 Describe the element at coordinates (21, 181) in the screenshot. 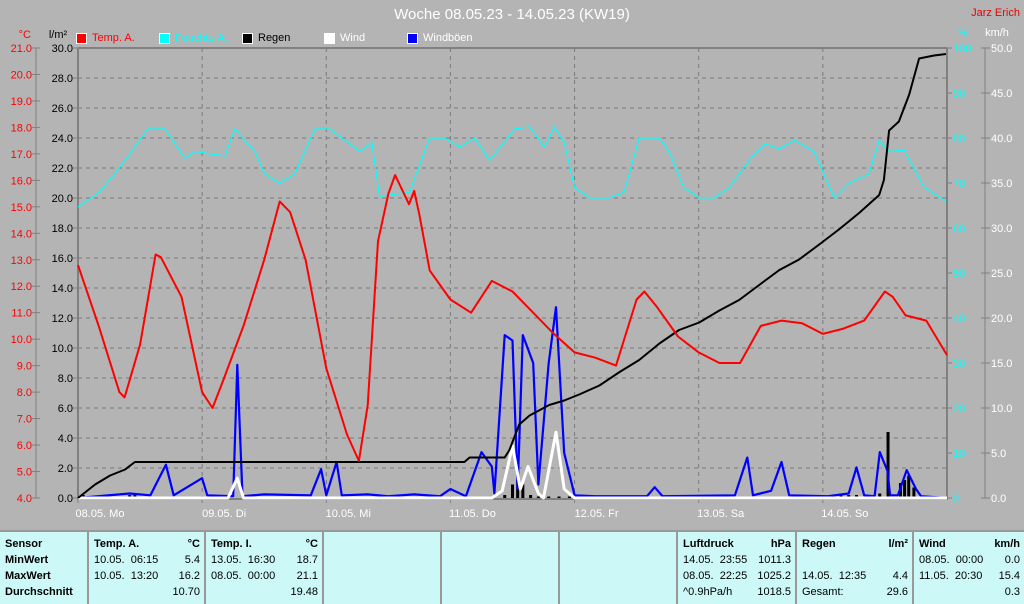

I see `temp-tick-label: 16.0` at that location.